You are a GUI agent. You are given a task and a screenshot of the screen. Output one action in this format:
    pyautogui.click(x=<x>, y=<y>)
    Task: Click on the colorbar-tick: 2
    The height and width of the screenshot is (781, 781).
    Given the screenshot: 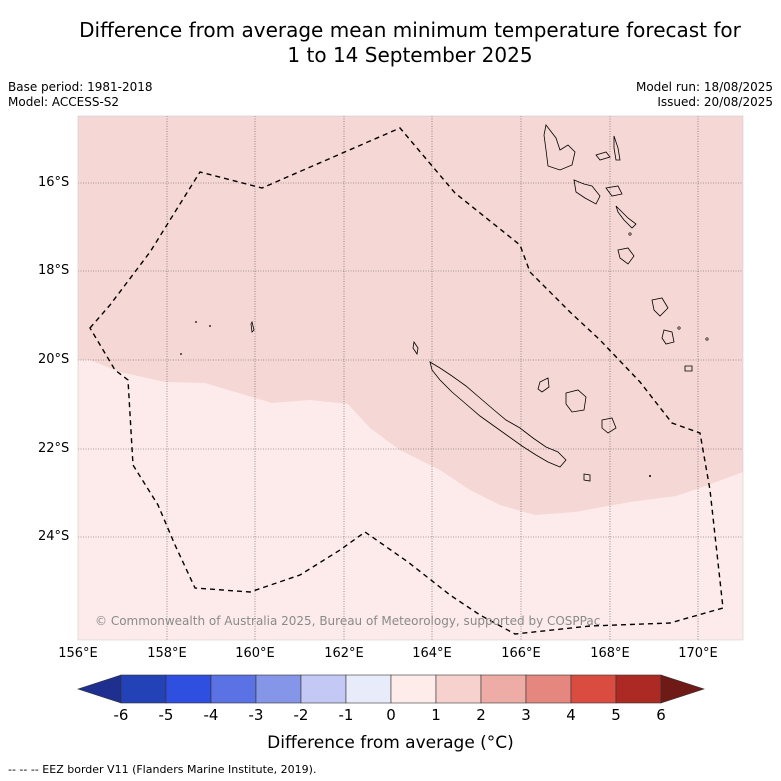 What is the action you would take?
    pyautogui.click(x=481, y=715)
    